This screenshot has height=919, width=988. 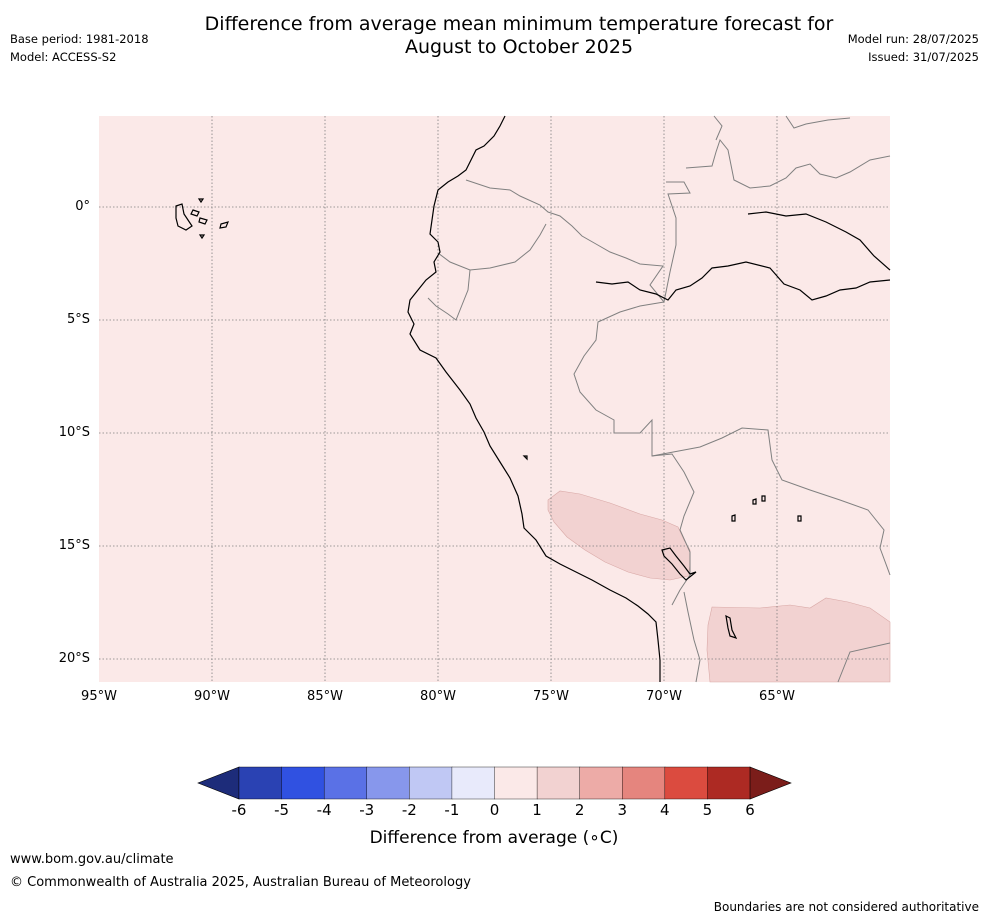 What do you see at coordinates (79, 39) in the screenshot?
I see `base-period: Base period: 1981-2018` at bounding box center [79, 39].